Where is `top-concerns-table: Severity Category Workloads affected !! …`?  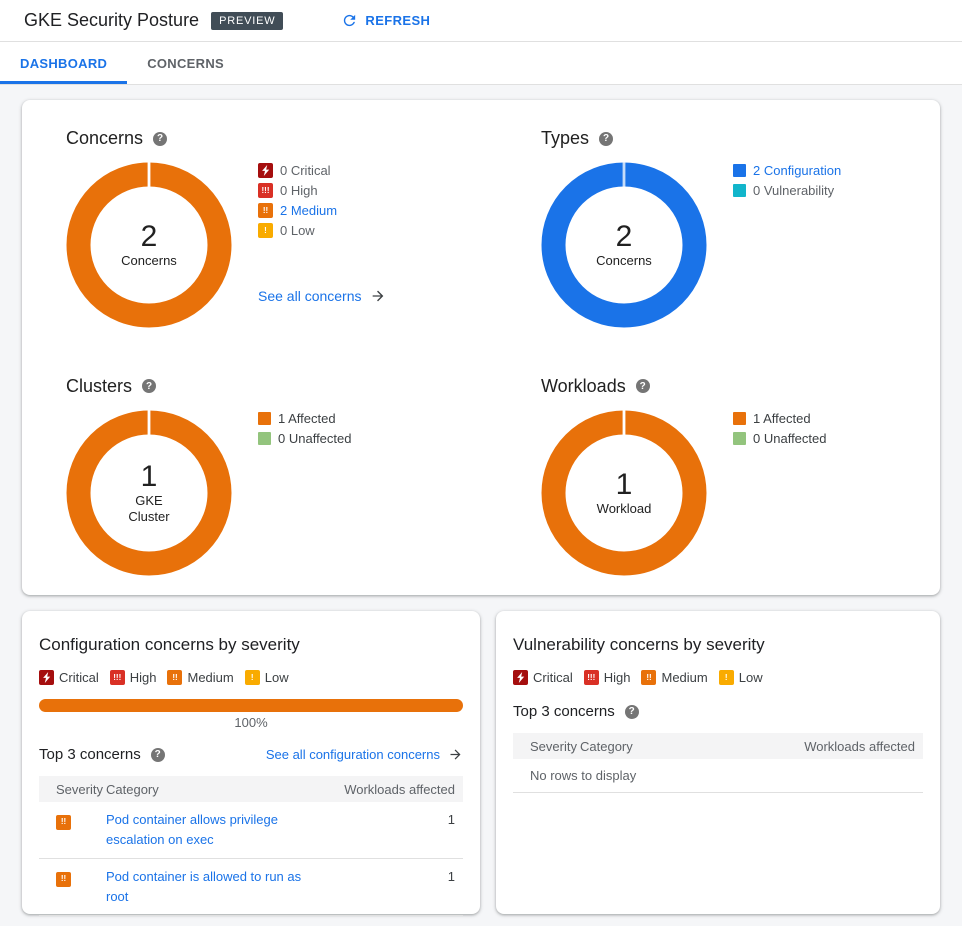 top-concerns-table: Severity Category Workloads affected !! … is located at coordinates (251, 846).